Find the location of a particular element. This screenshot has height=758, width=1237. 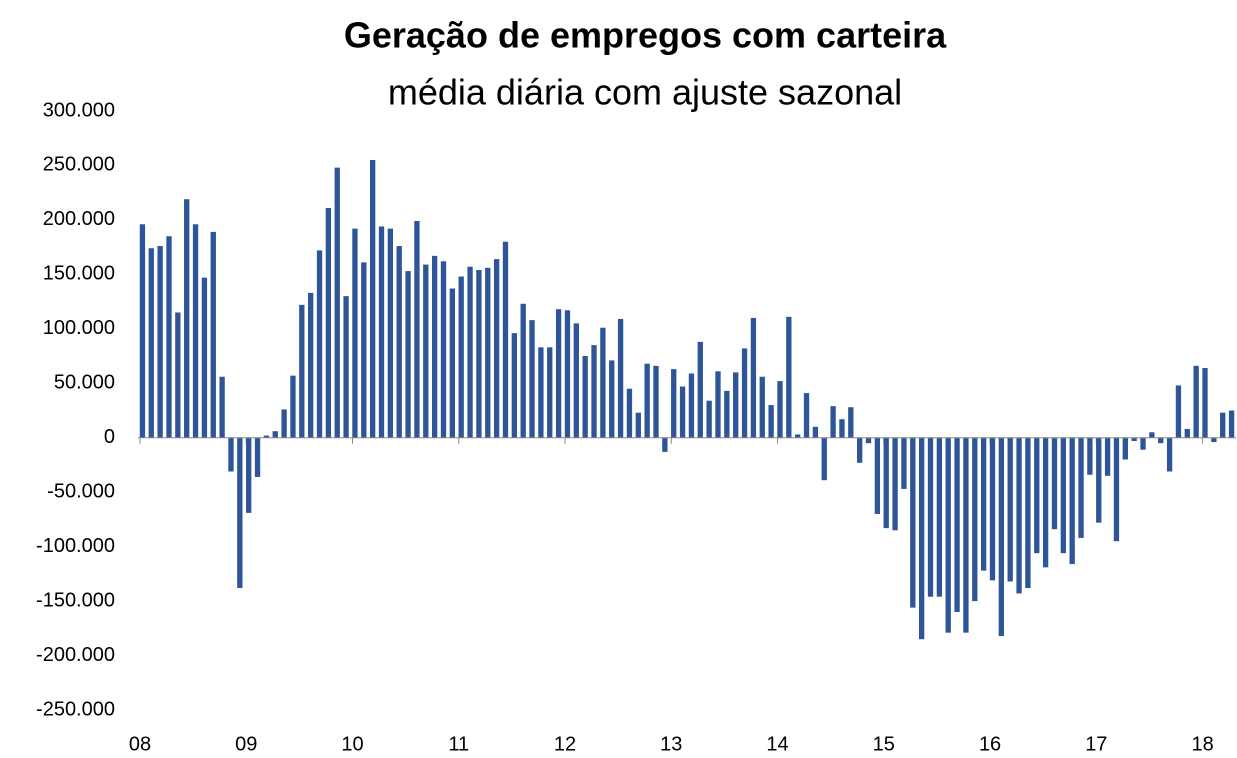

x-tick-label: 16 is located at coordinates (990, 744).